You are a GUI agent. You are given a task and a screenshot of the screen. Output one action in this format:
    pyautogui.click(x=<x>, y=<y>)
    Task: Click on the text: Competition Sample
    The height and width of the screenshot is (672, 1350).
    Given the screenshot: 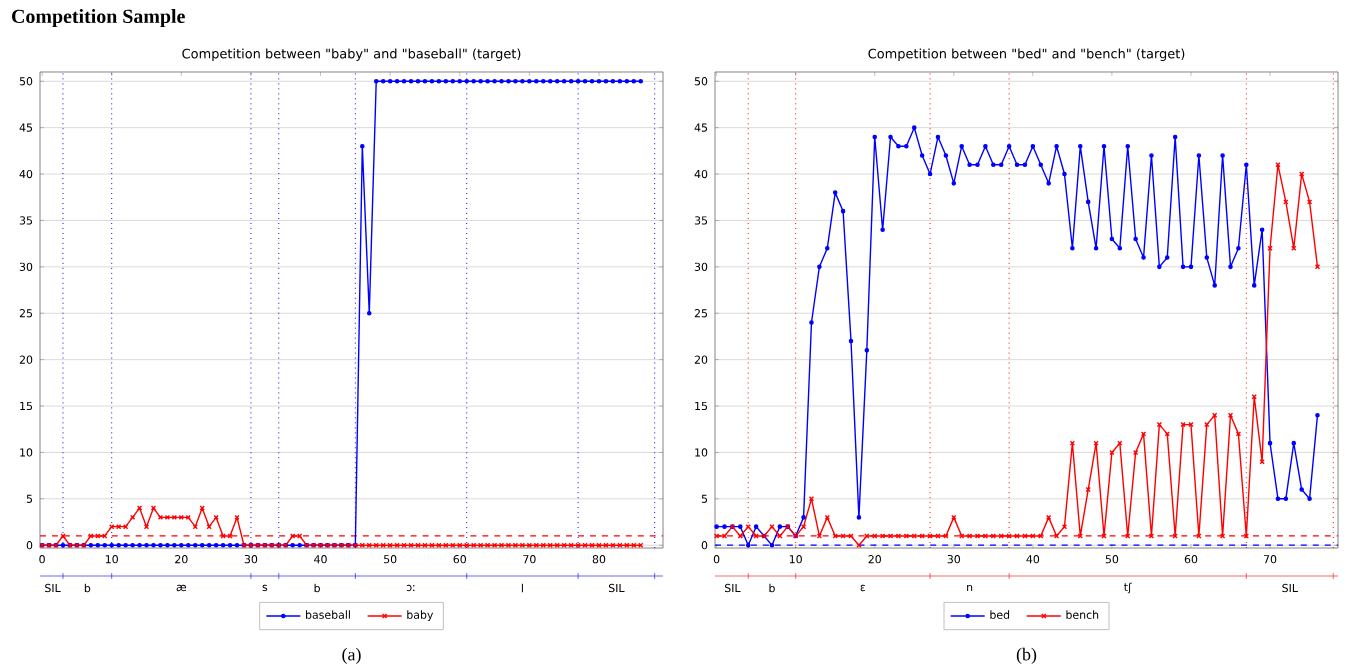 What is the action you would take?
    pyautogui.click(x=98, y=18)
    